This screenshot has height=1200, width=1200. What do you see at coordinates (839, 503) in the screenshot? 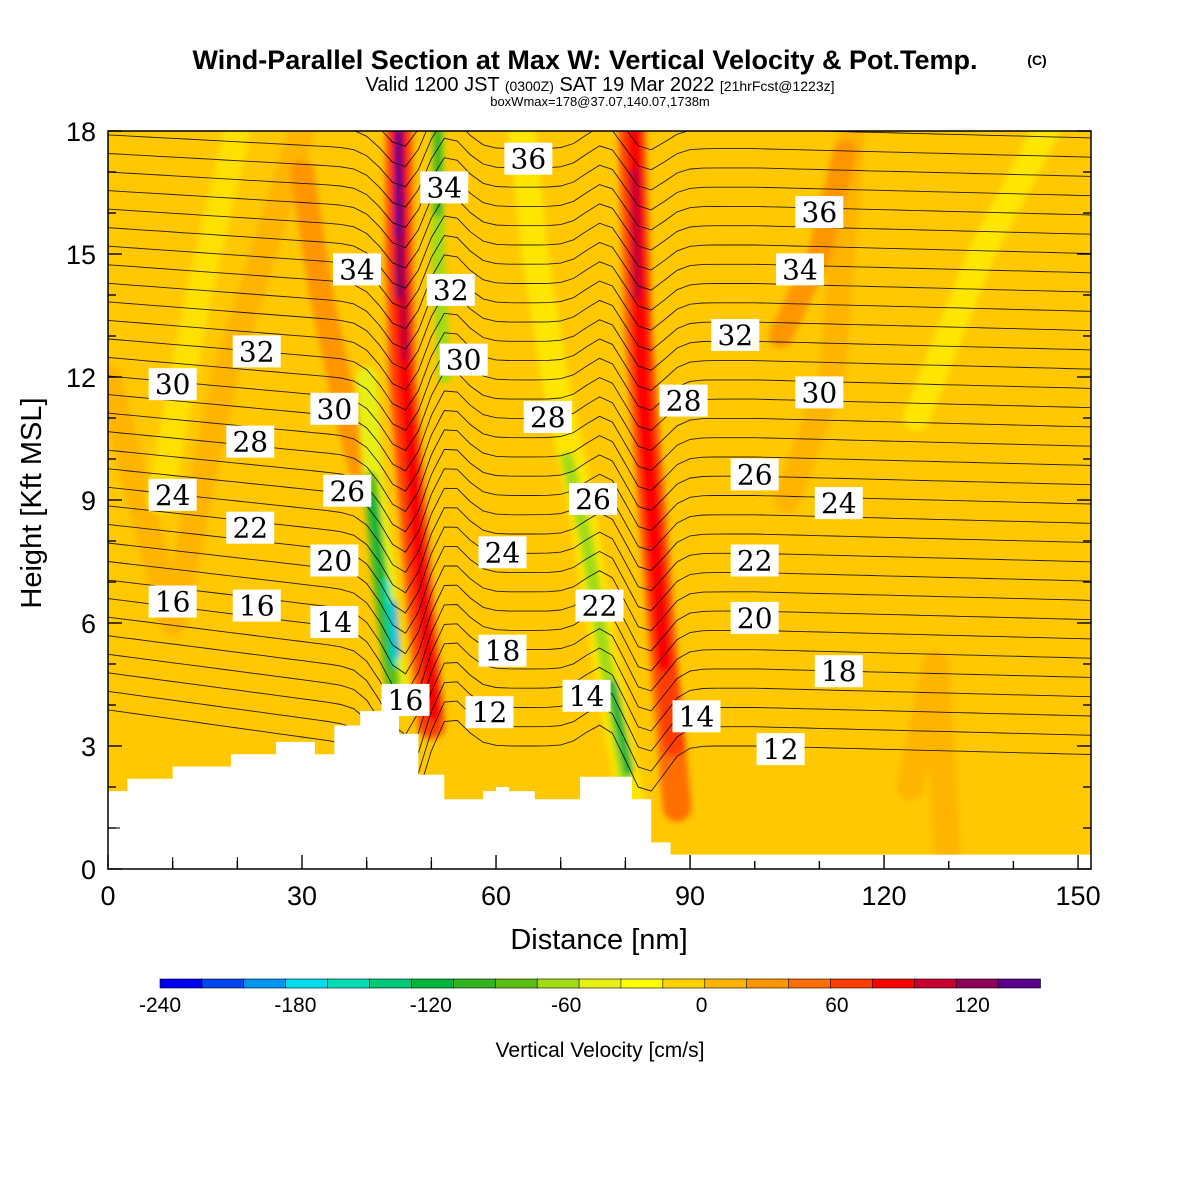
I see `contour-label-text: 24` at bounding box center [839, 503].